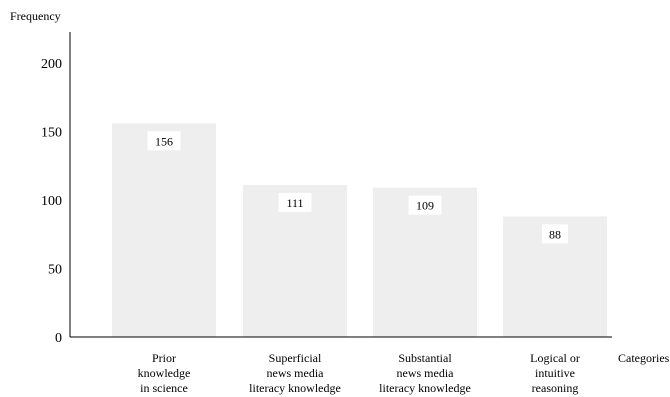 Image resolution: width=670 pixels, height=397 pixels. What do you see at coordinates (644, 358) in the screenshot?
I see `x-axis-title: Categories` at bounding box center [644, 358].